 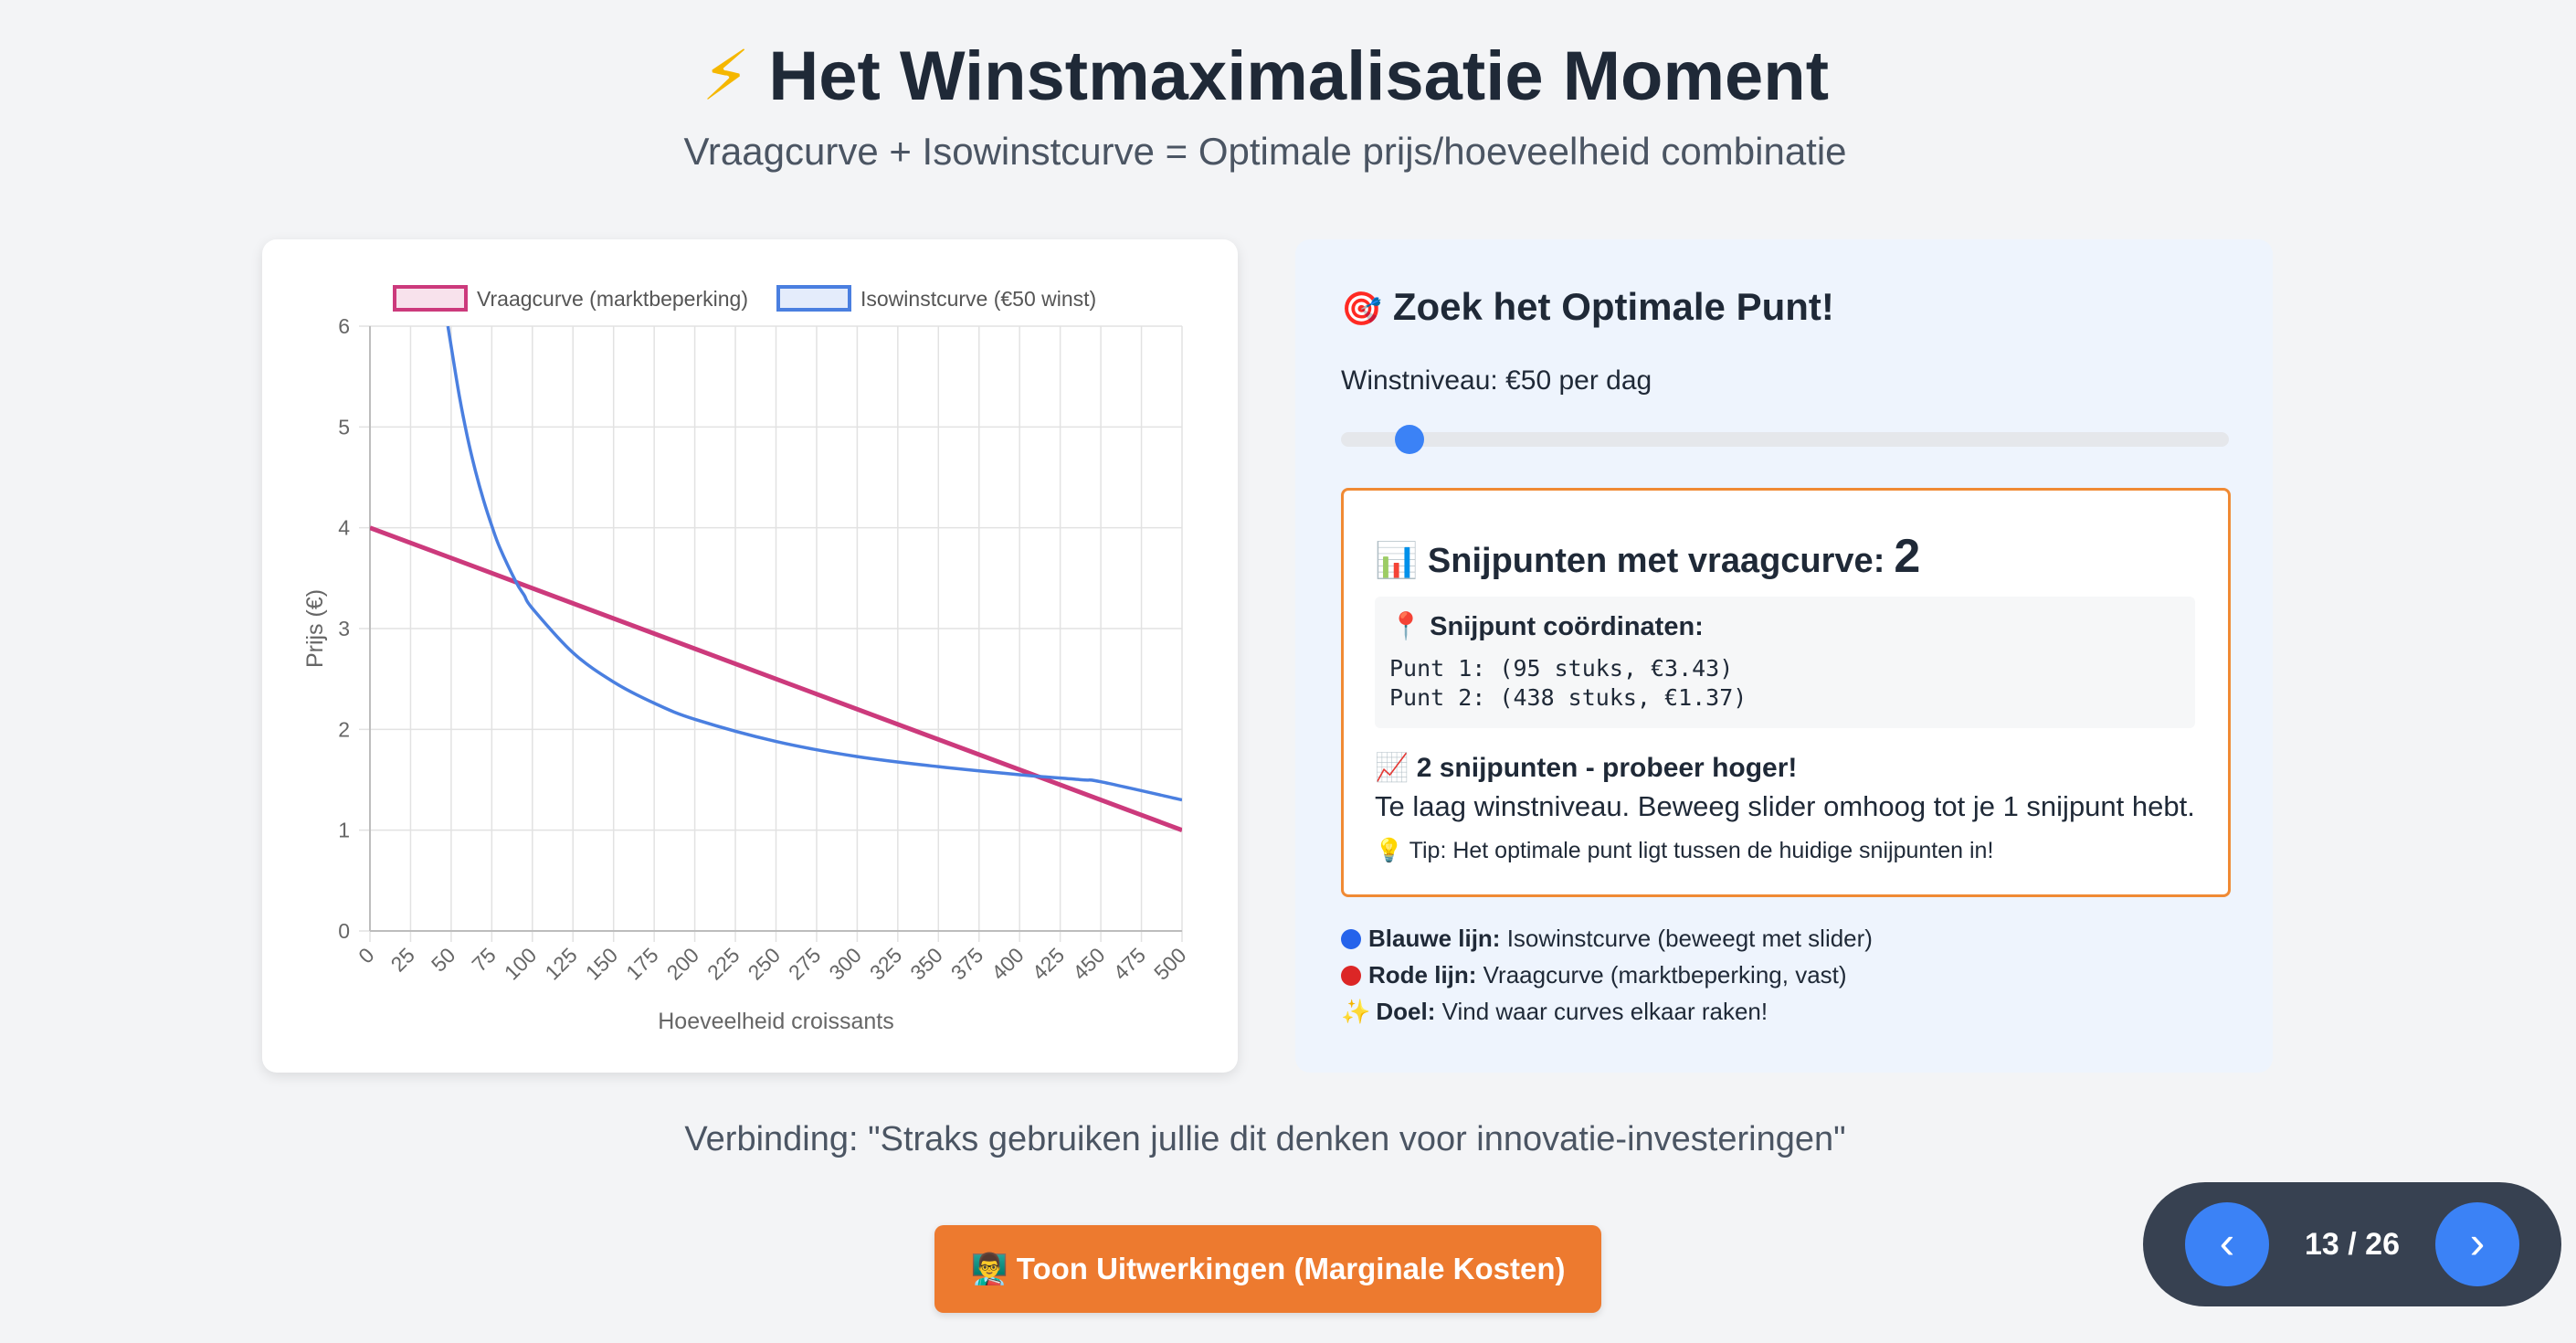 I want to click on legend-demand-label: Vraagcurve (marktbeperking), so click(x=612, y=299).